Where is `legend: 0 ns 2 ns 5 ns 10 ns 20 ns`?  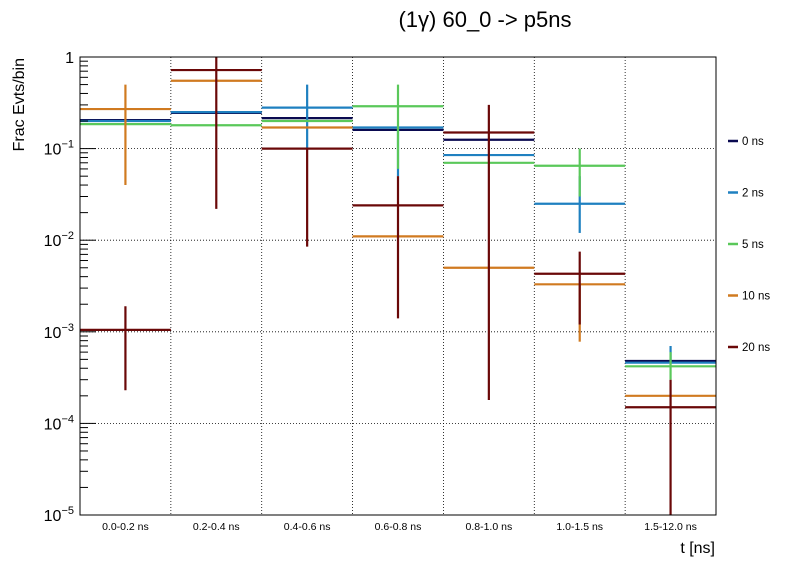
legend: 0 ns 2 ns 5 ns 10 ns 20 ns is located at coordinates (749, 245).